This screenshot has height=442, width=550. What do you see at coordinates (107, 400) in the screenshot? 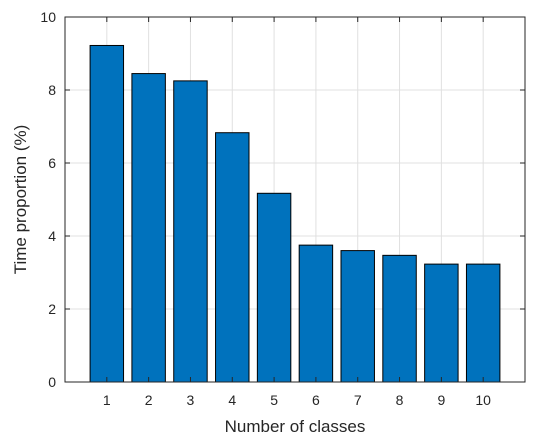
I see `x-tick-label: 1` at bounding box center [107, 400].